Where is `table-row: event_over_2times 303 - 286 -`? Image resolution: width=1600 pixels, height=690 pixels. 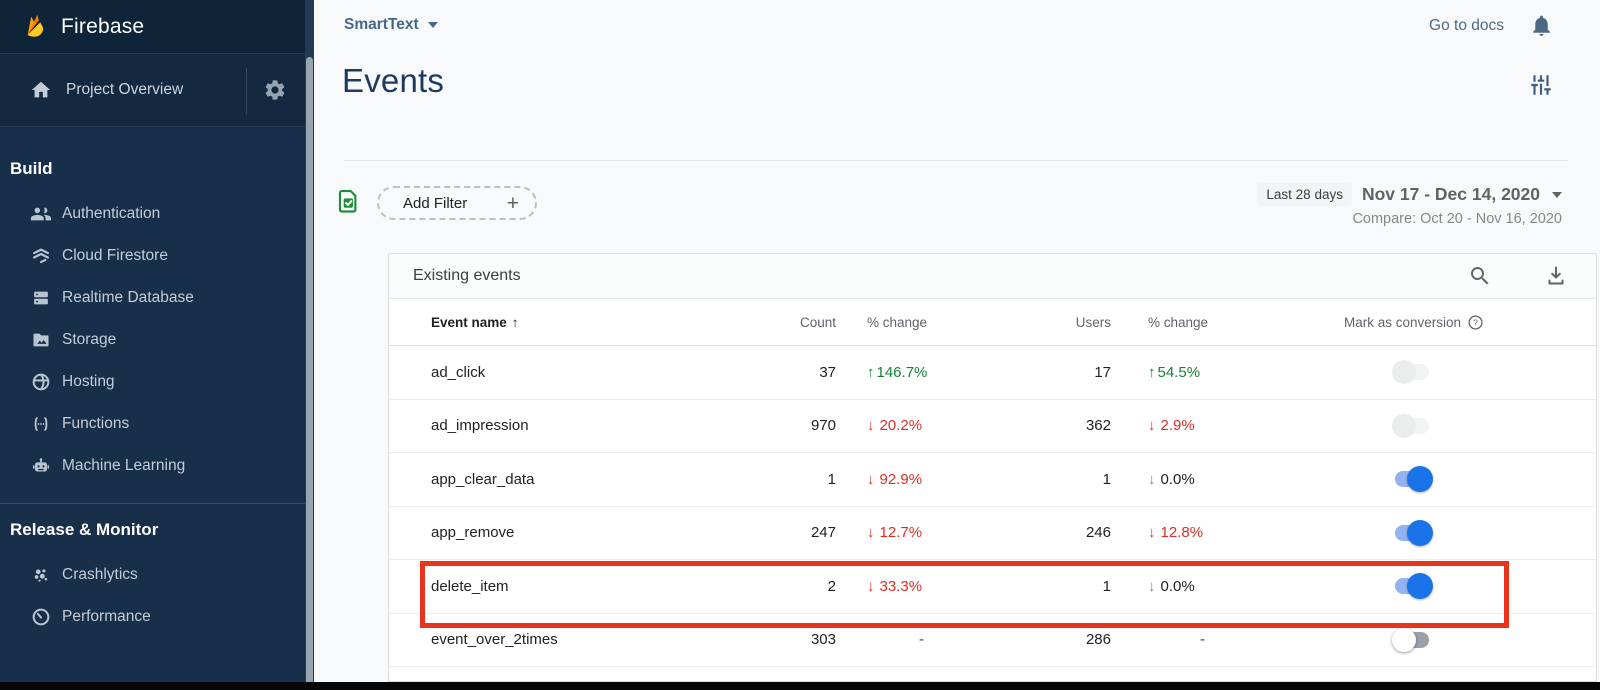 table-row: event_over_2times 303 - 286 - is located at coordinates (992, 640).